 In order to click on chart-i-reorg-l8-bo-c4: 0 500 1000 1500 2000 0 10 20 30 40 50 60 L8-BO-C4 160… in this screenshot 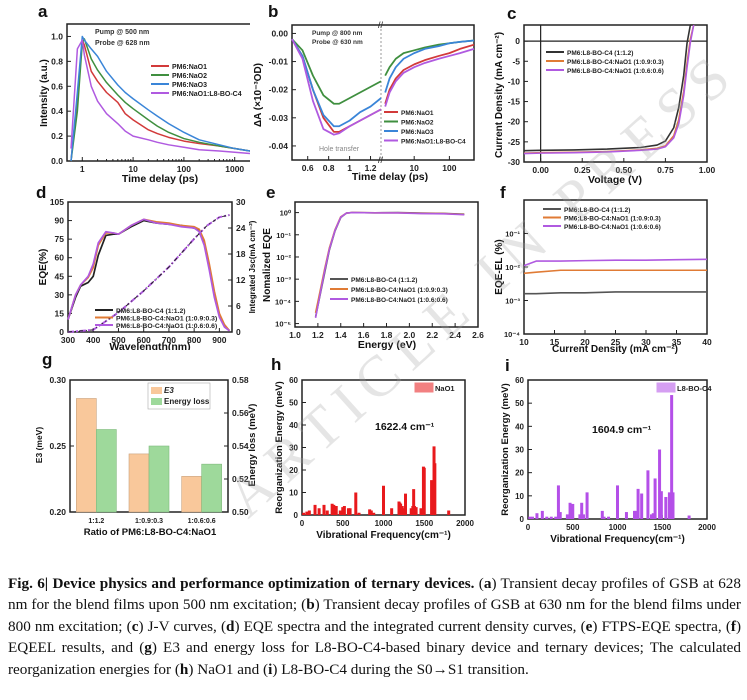, I will do `click(608, 460)`.